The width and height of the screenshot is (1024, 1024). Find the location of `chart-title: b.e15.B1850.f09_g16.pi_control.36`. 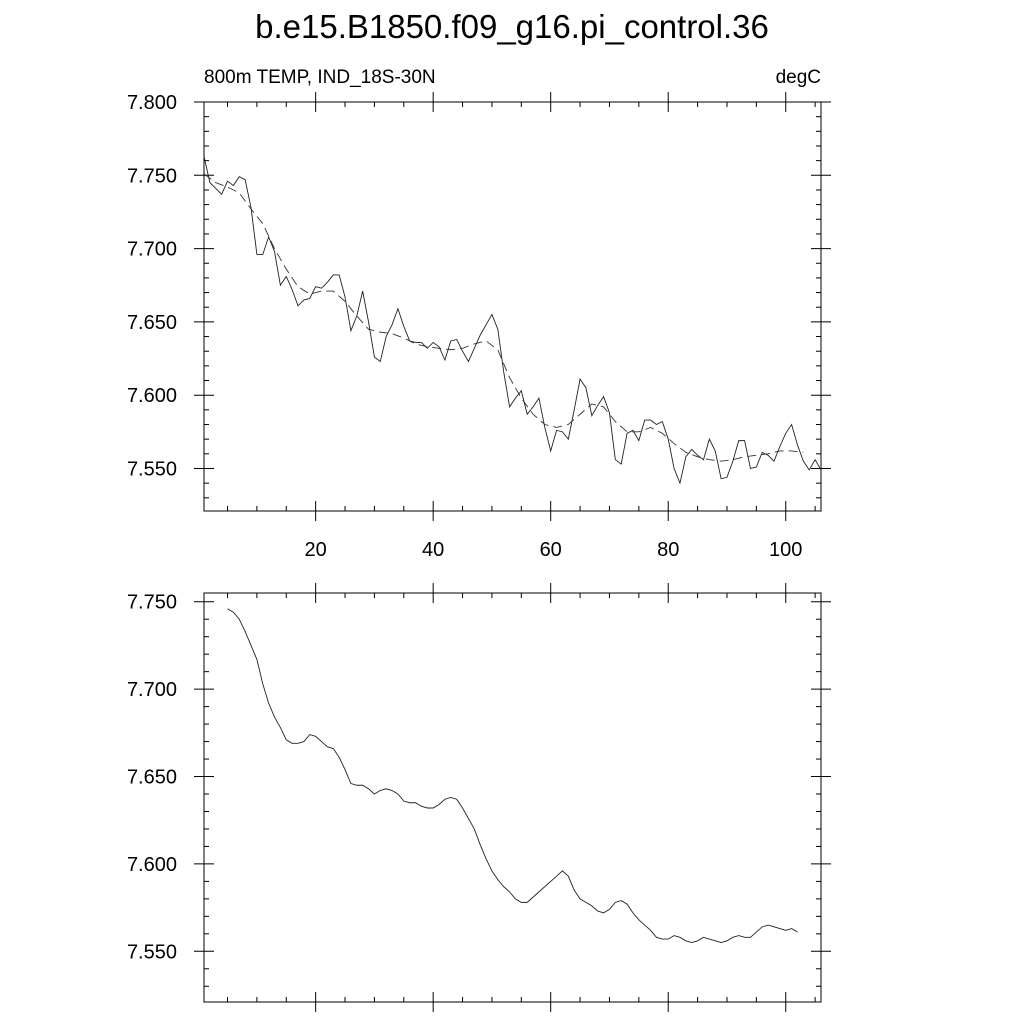

chart-title: b.e15.B1850.f09_g16.pi_control.36 is located at coordinates (512, 26).